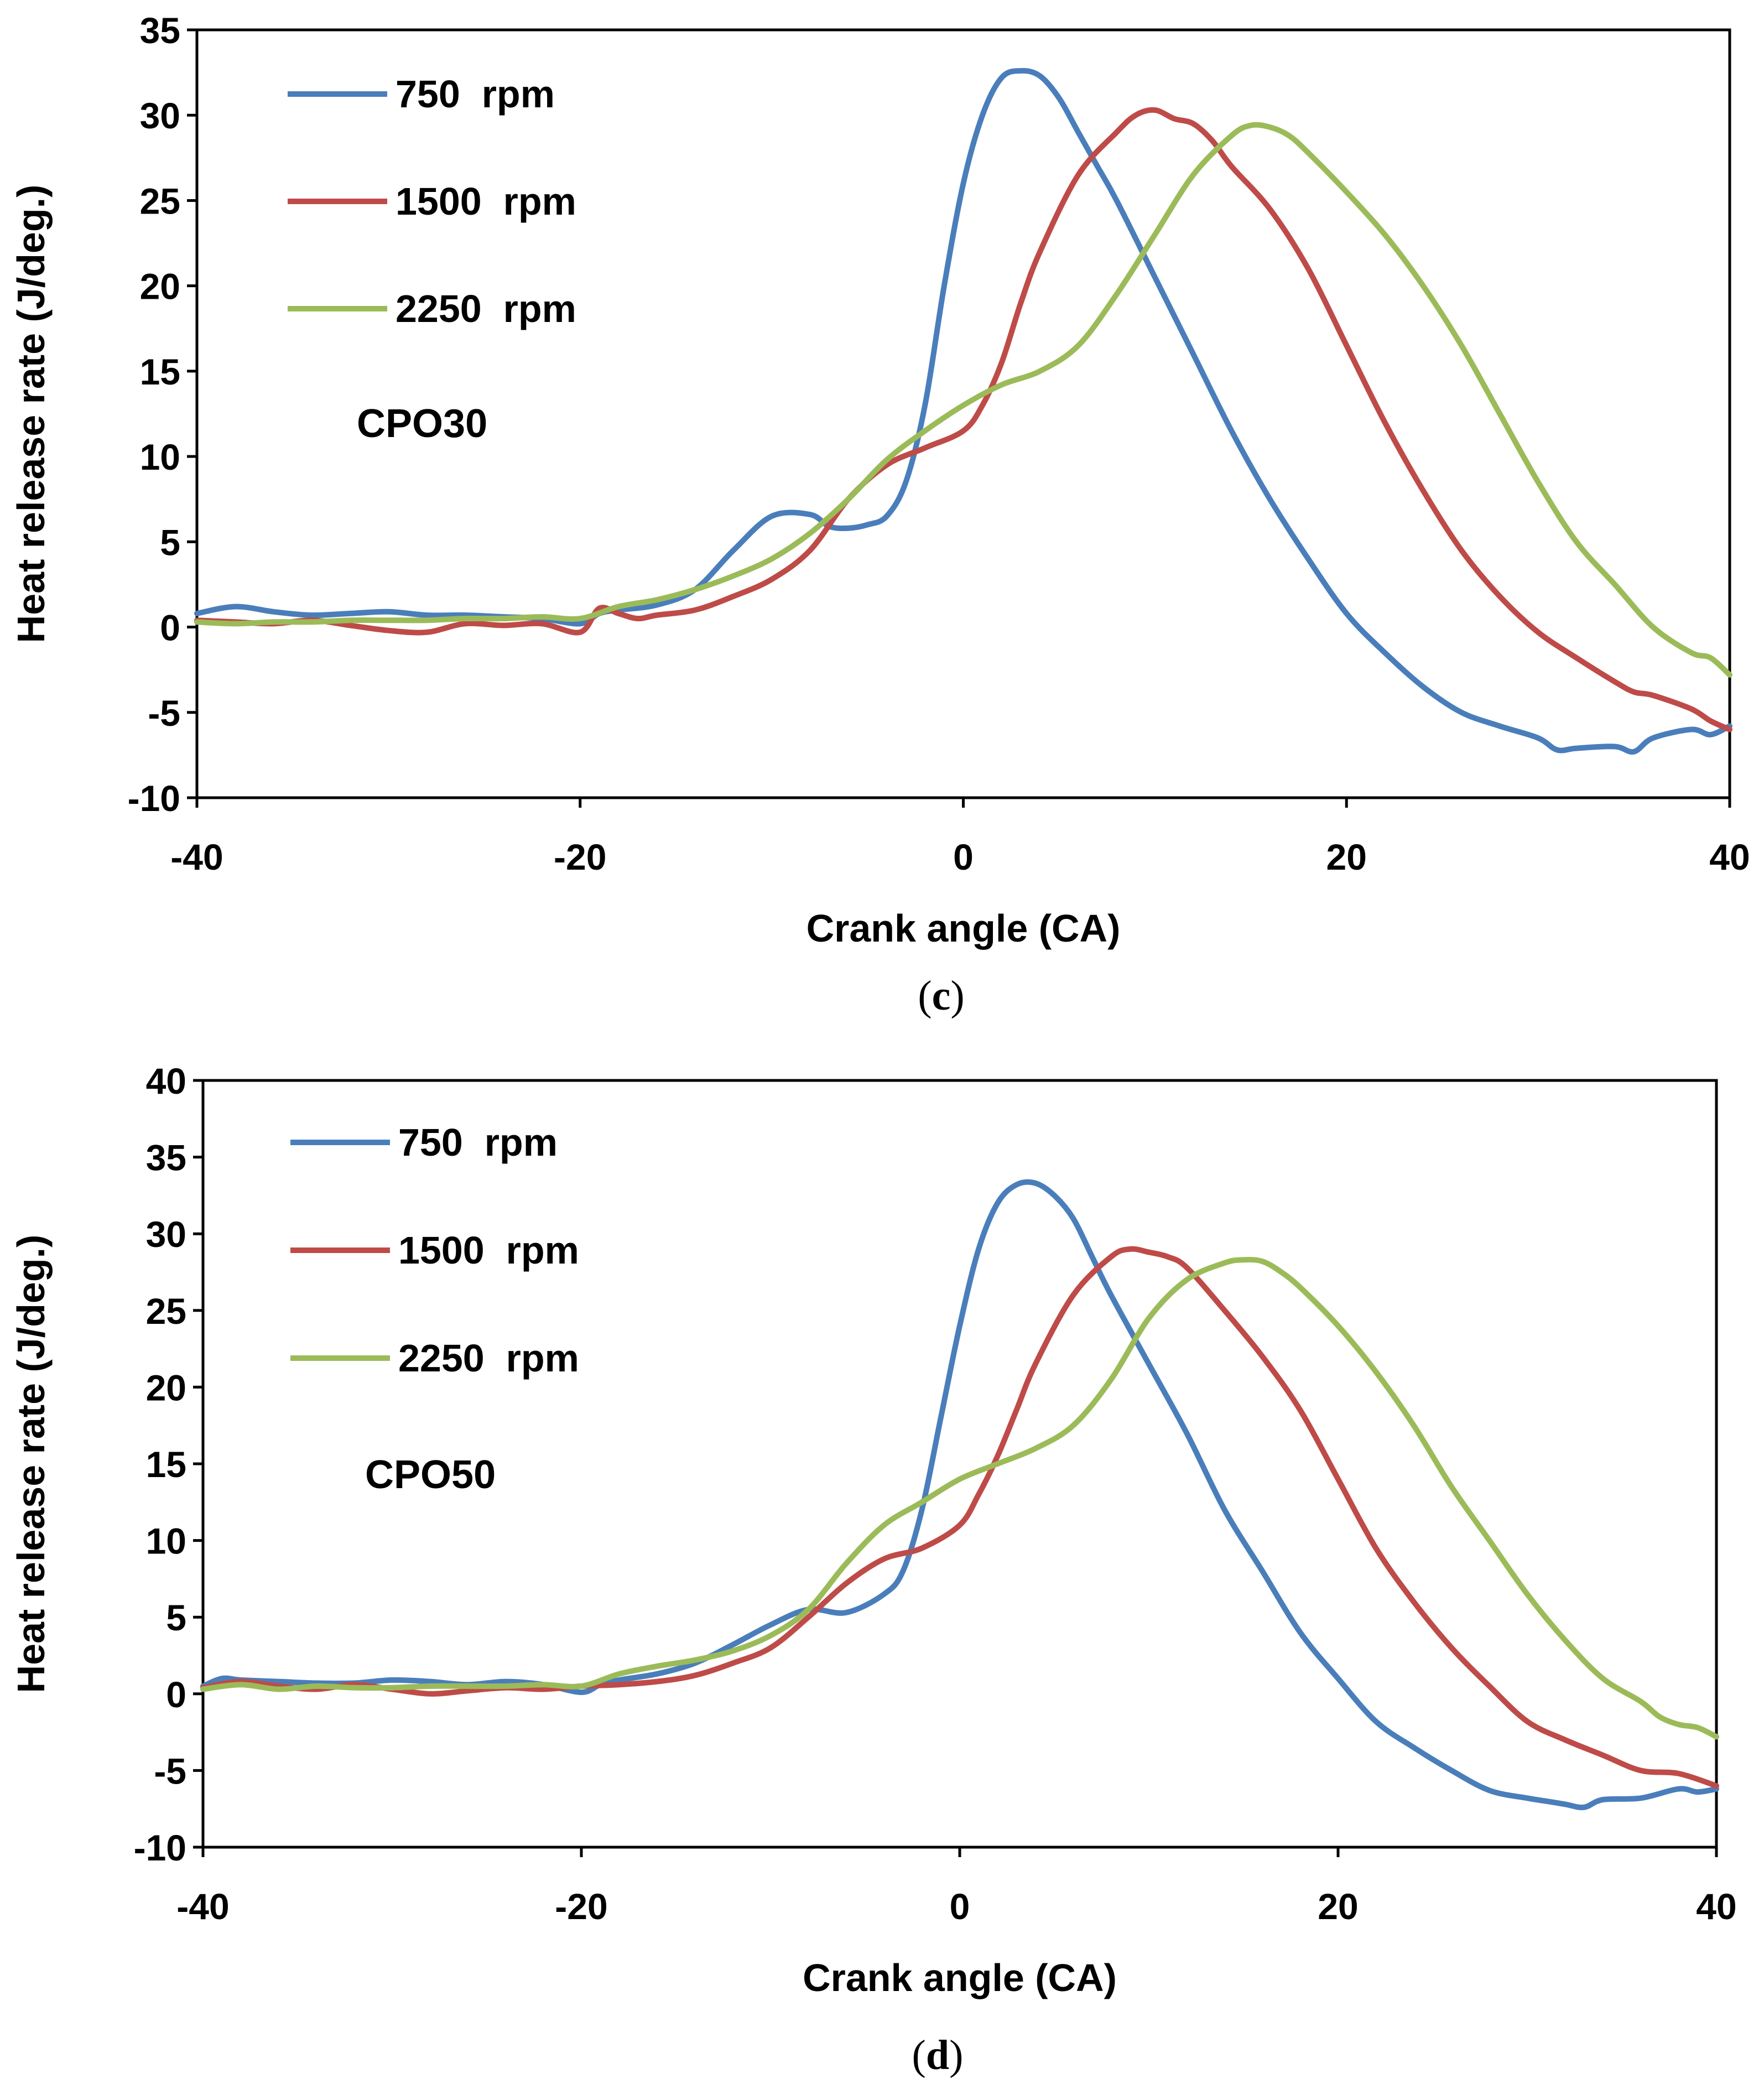 This screenshot has height=2100, width=1764. What do you see at coordinates (938, 2055) in the screenshot?
I see `panel-caption: (d)` at bounding box center [938, 2055].